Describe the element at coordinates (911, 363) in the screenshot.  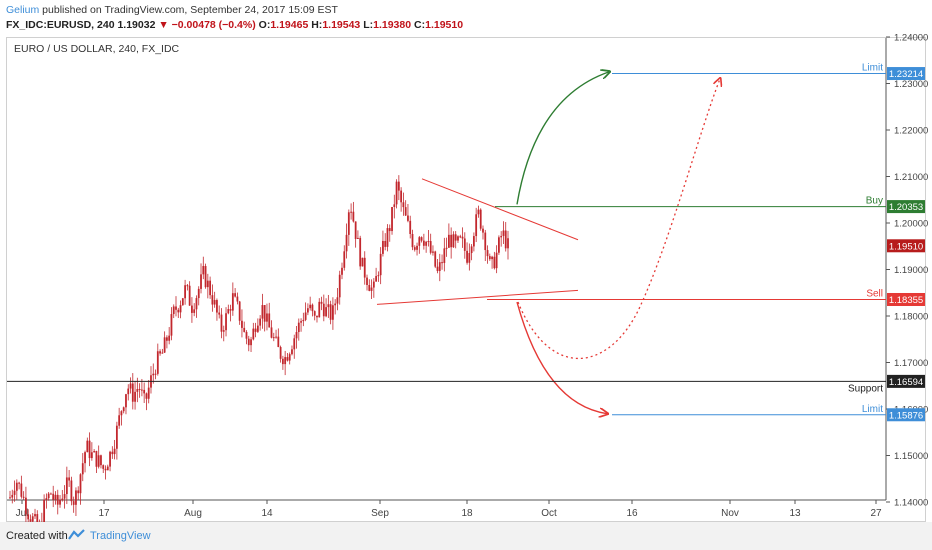
I see `price-tick-label: 1.17000` at that location.